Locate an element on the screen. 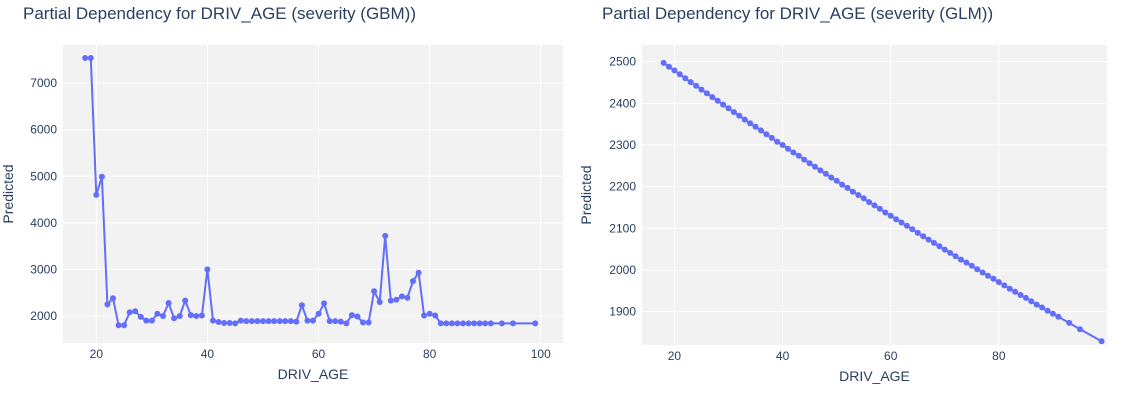 The height and width of the screenshot is (400, 1136). y-tick-label: 1900 is located at coordinates (622, 312).